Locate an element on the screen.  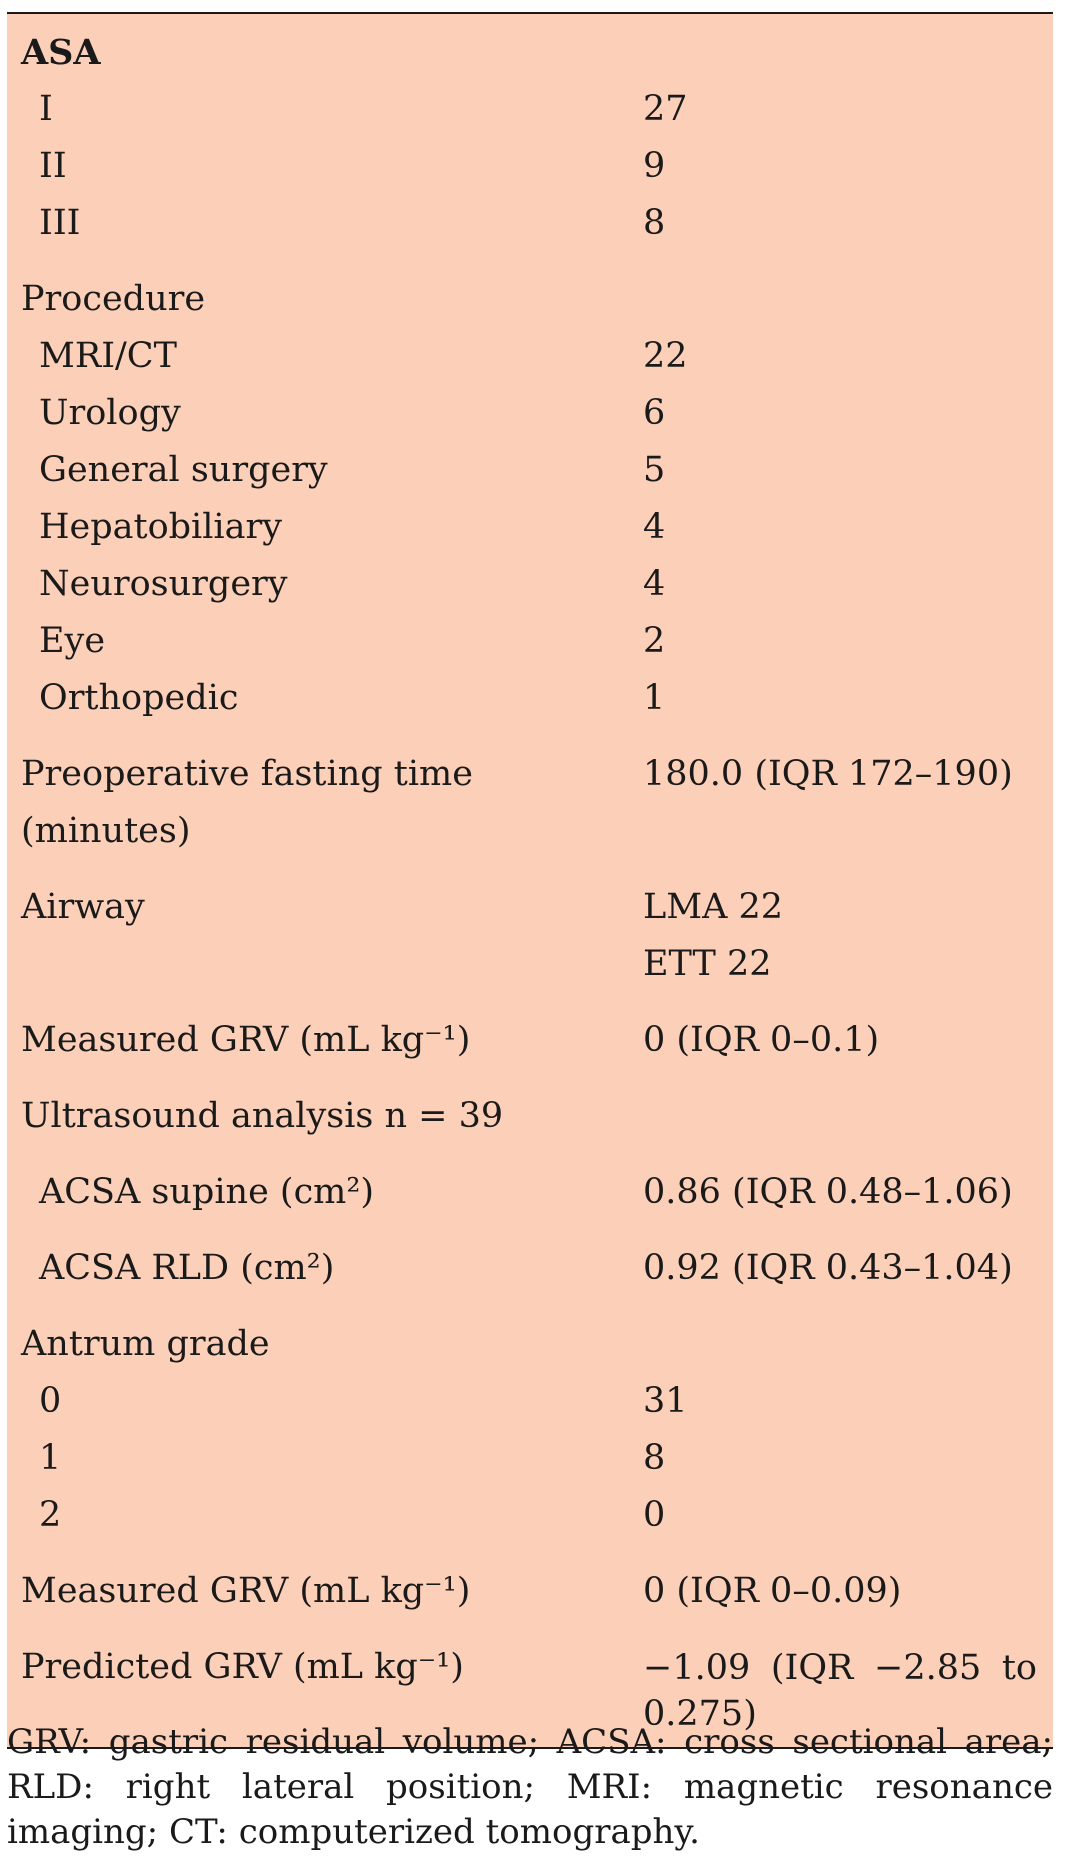
table-row: II 9 is located at coordinates (530, 166).